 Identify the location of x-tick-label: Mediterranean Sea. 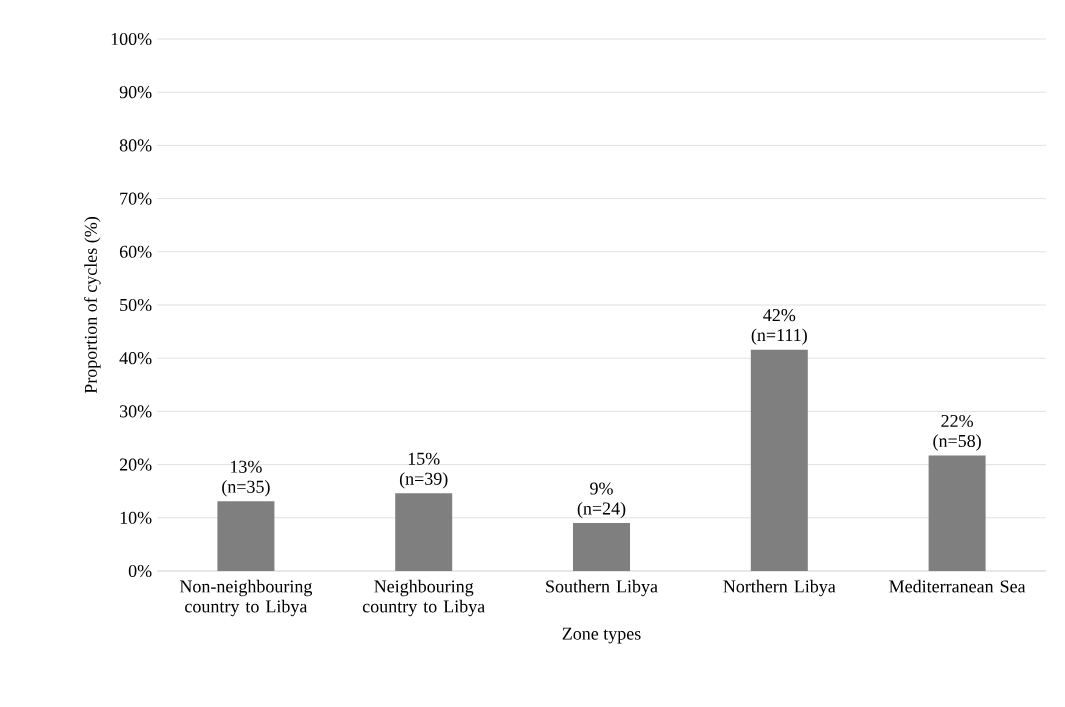
(957, 586).